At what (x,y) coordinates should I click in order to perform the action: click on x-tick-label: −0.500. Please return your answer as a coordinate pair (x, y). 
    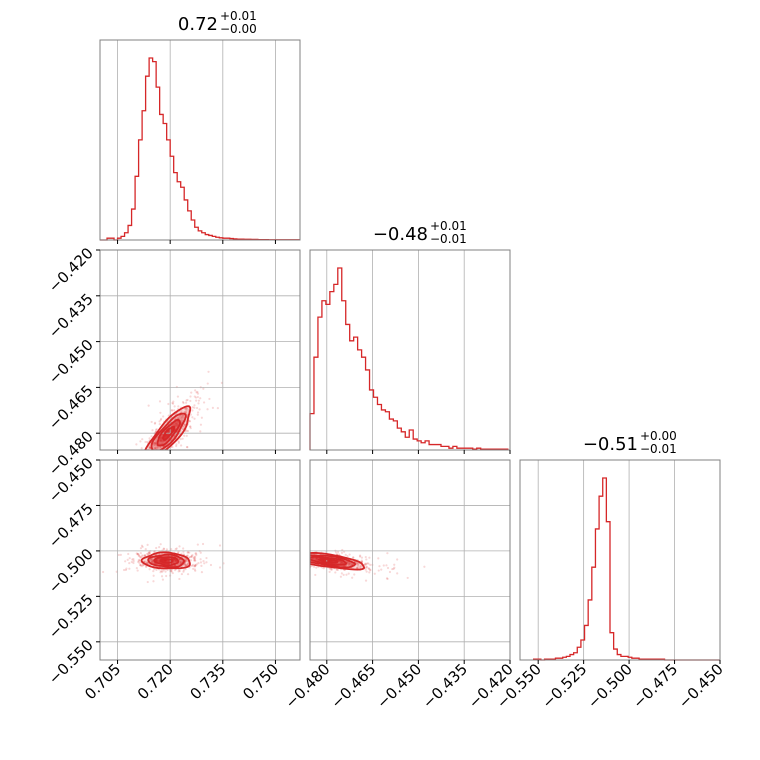
    Looking at the image, I should click on (610, 686).